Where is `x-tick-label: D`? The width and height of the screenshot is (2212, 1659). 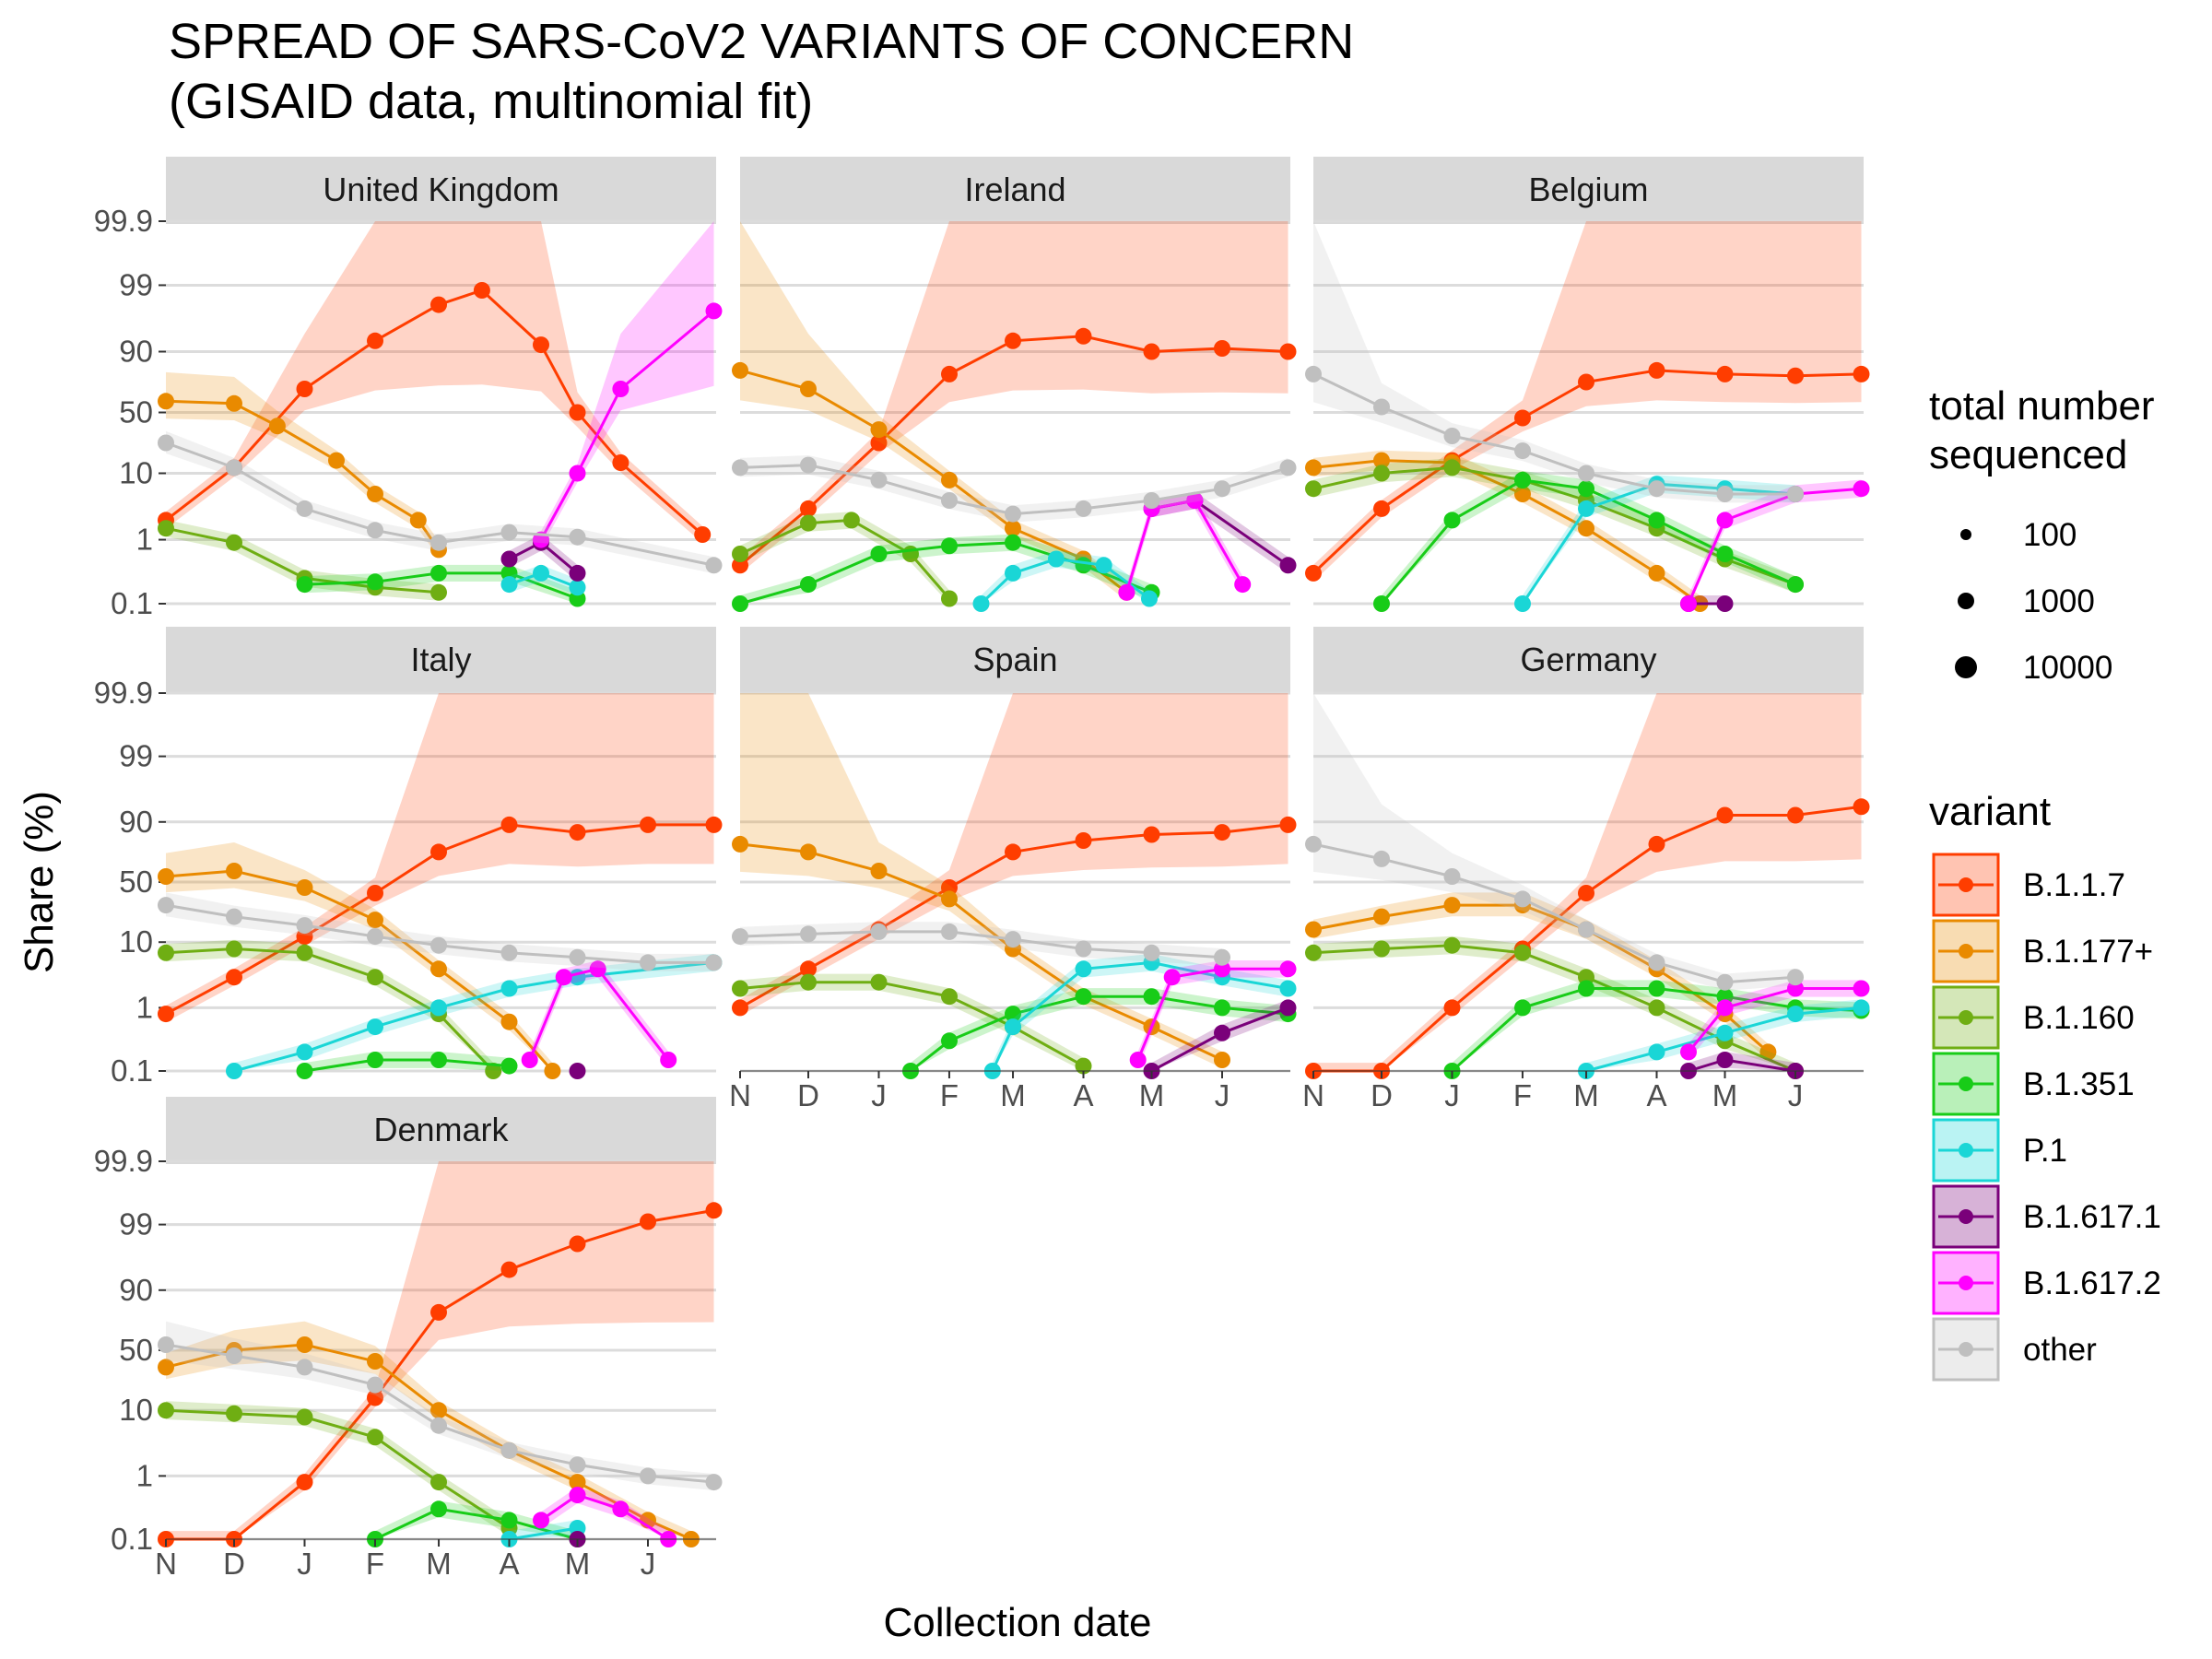 x-tick-label: D is located at coordinates (808, 1095).